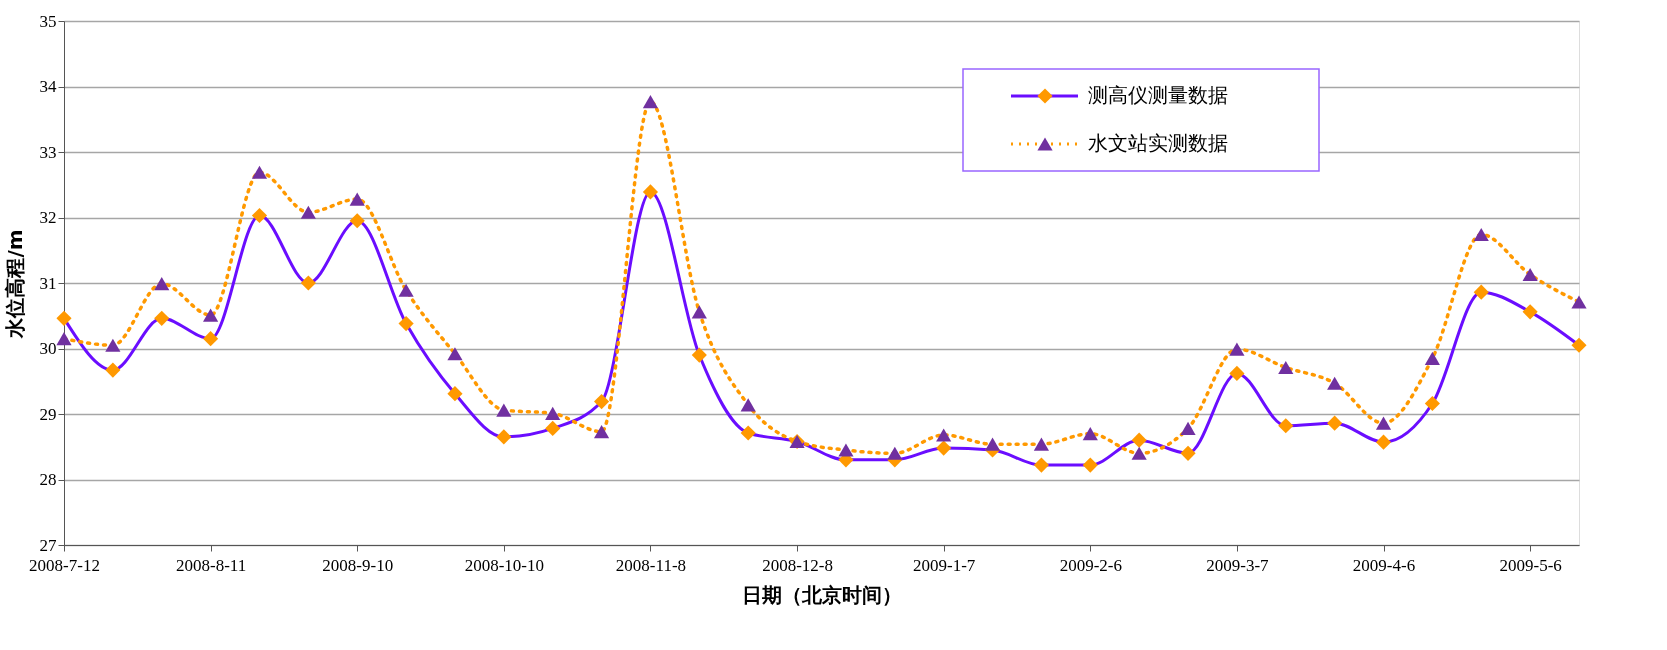 The width and height of the screenshot is (1667, 650). What do you see at coordinates (48, 283) in the screenshot?
I see `y-tick-label: 31` at bounding box center [48, 283].